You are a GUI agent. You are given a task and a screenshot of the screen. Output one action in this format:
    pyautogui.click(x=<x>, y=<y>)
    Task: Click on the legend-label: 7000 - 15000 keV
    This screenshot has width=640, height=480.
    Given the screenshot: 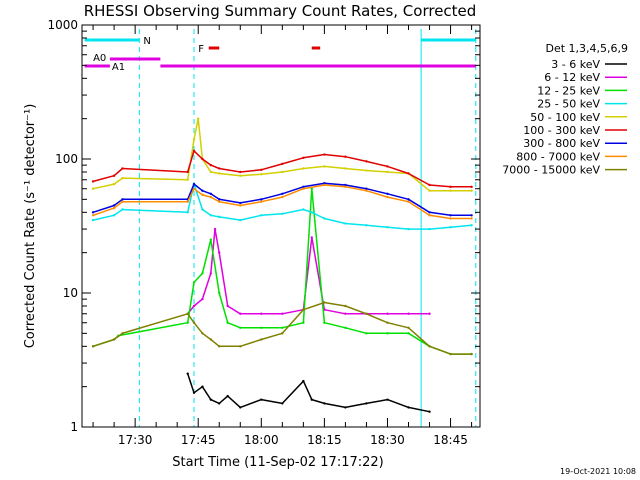 What is the action you would take?
    pyautogui.click(x=551, y=170)
    